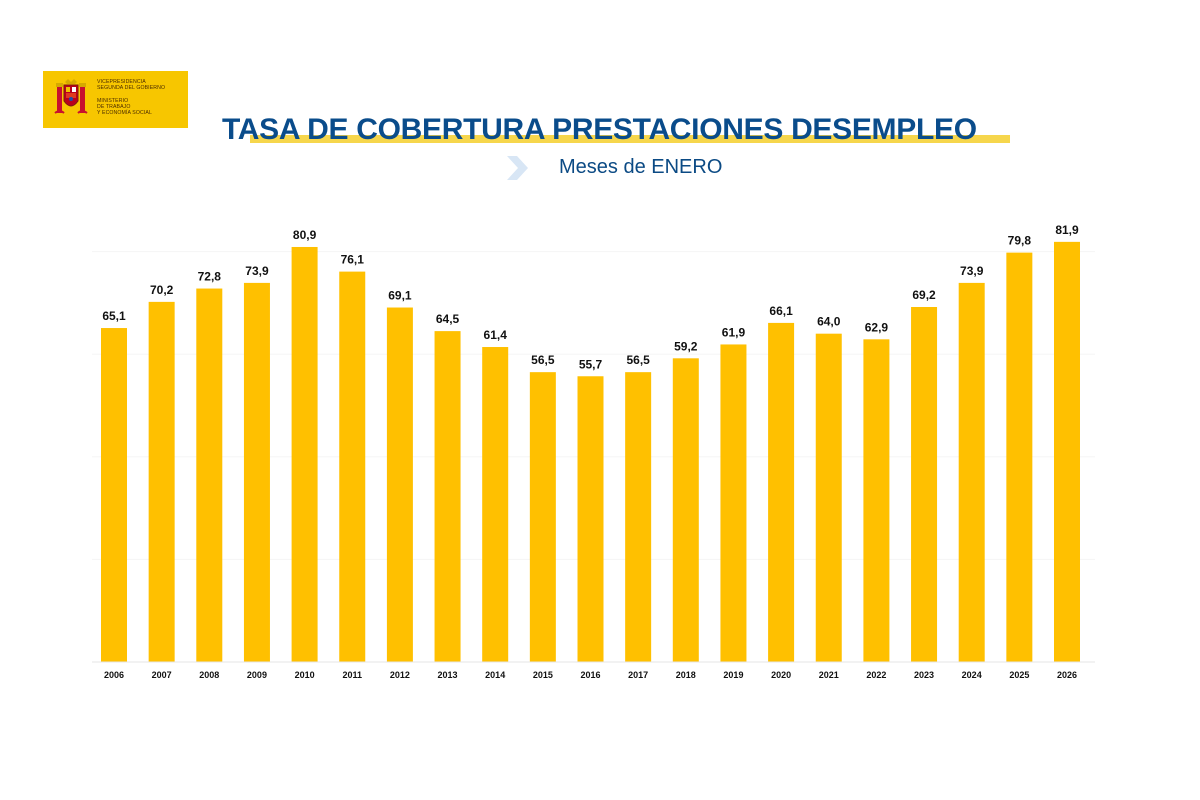  I want to click on value-label-2022: 62,9, so click(877, 327).